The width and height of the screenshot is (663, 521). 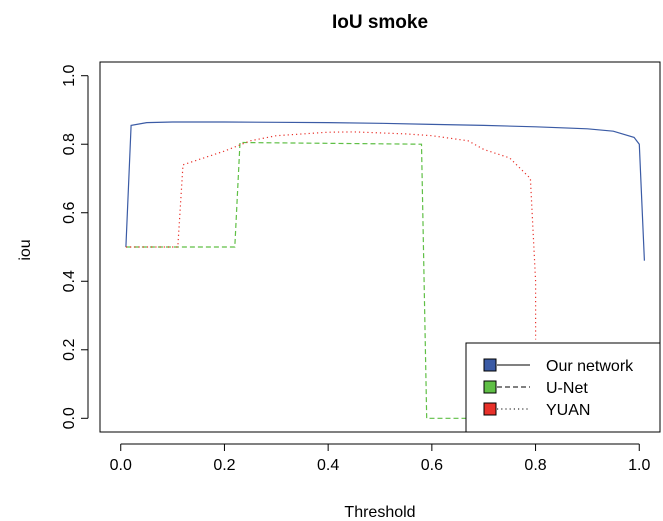 I want to click on x-tick-label-4: 0.8, so click(x=535, y=465).